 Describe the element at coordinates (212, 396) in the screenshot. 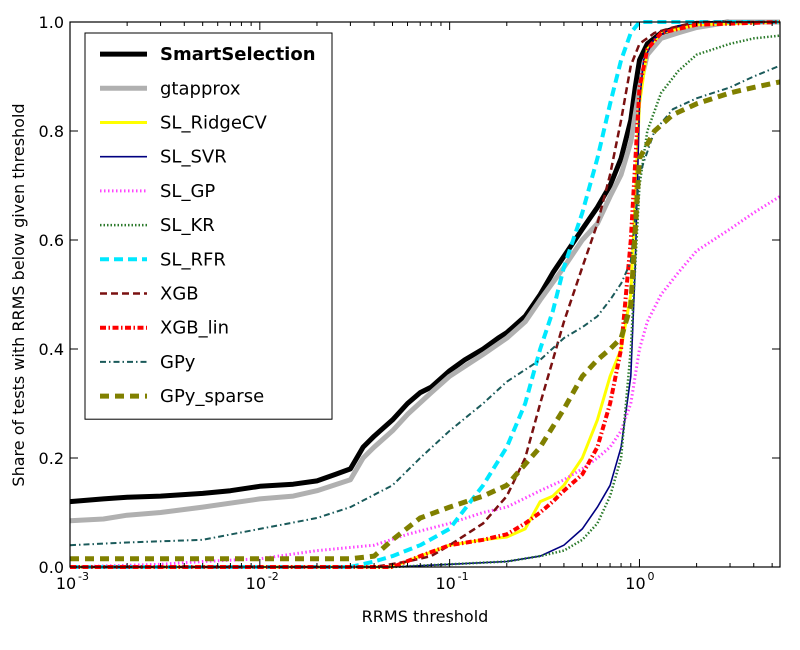

I see `legend-label-gpy-sparse: GPy_sparse` at that location.